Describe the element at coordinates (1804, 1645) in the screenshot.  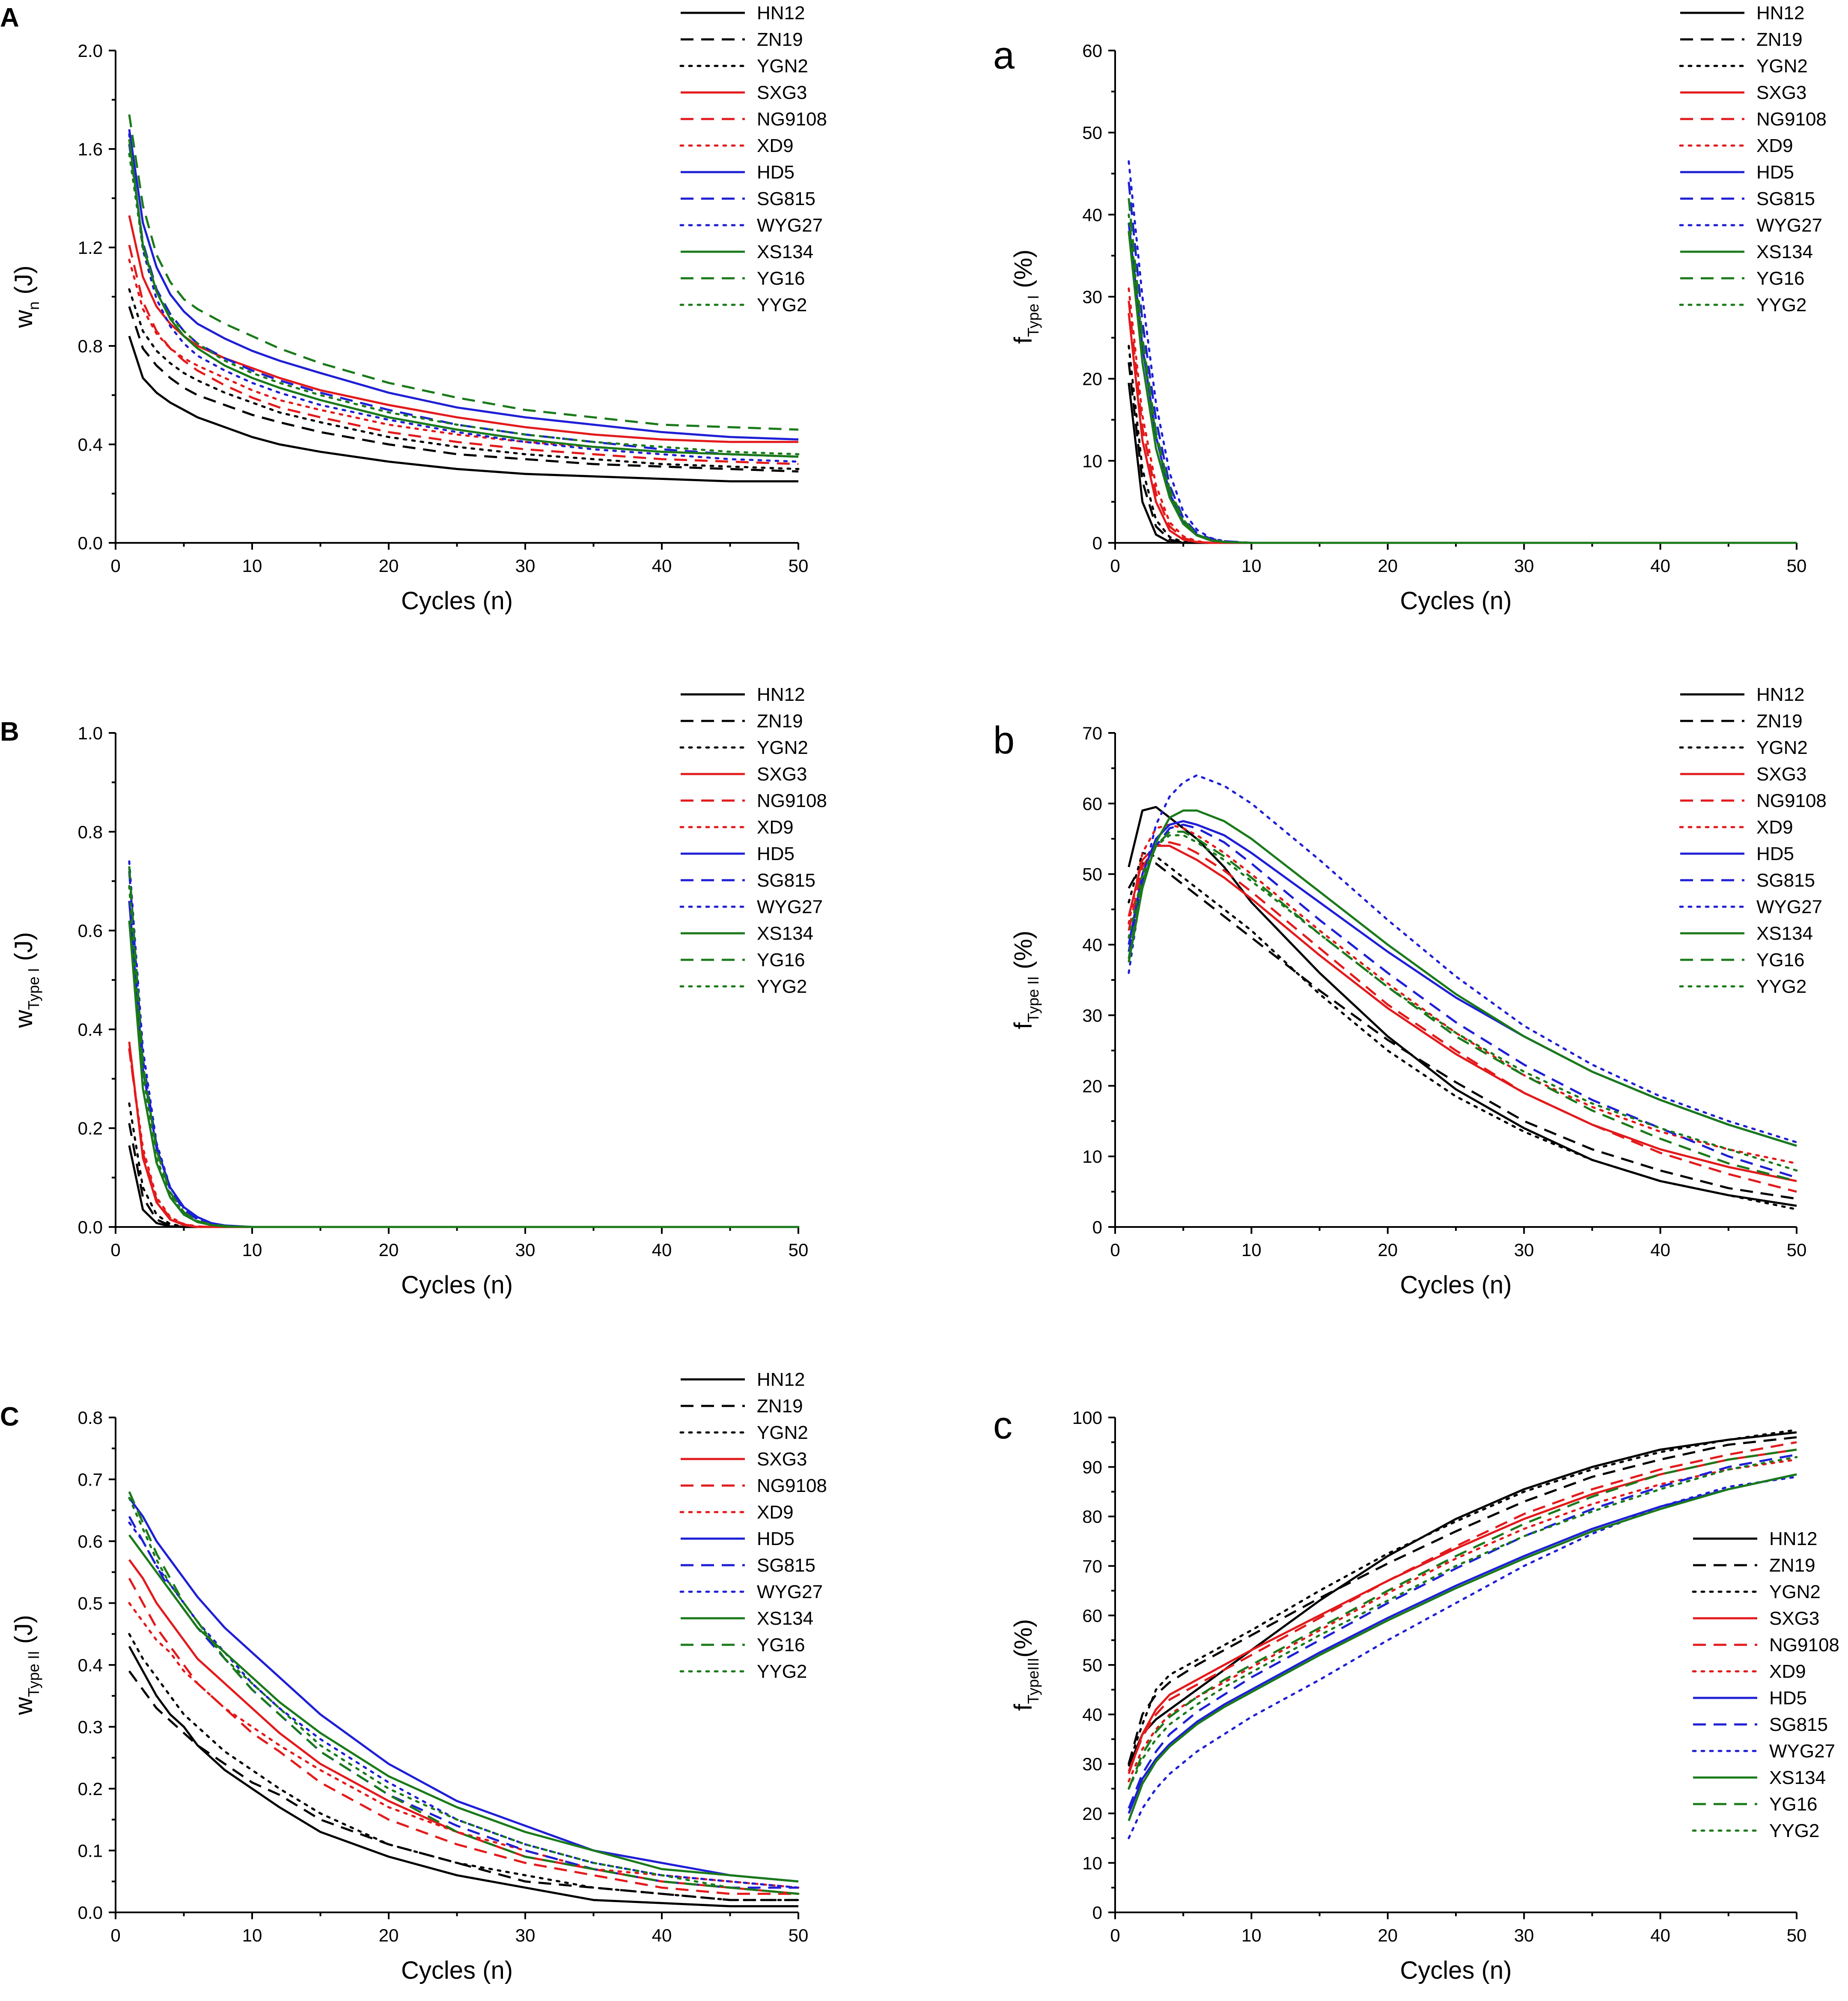
I see `legend-label: NG9108` at that location.